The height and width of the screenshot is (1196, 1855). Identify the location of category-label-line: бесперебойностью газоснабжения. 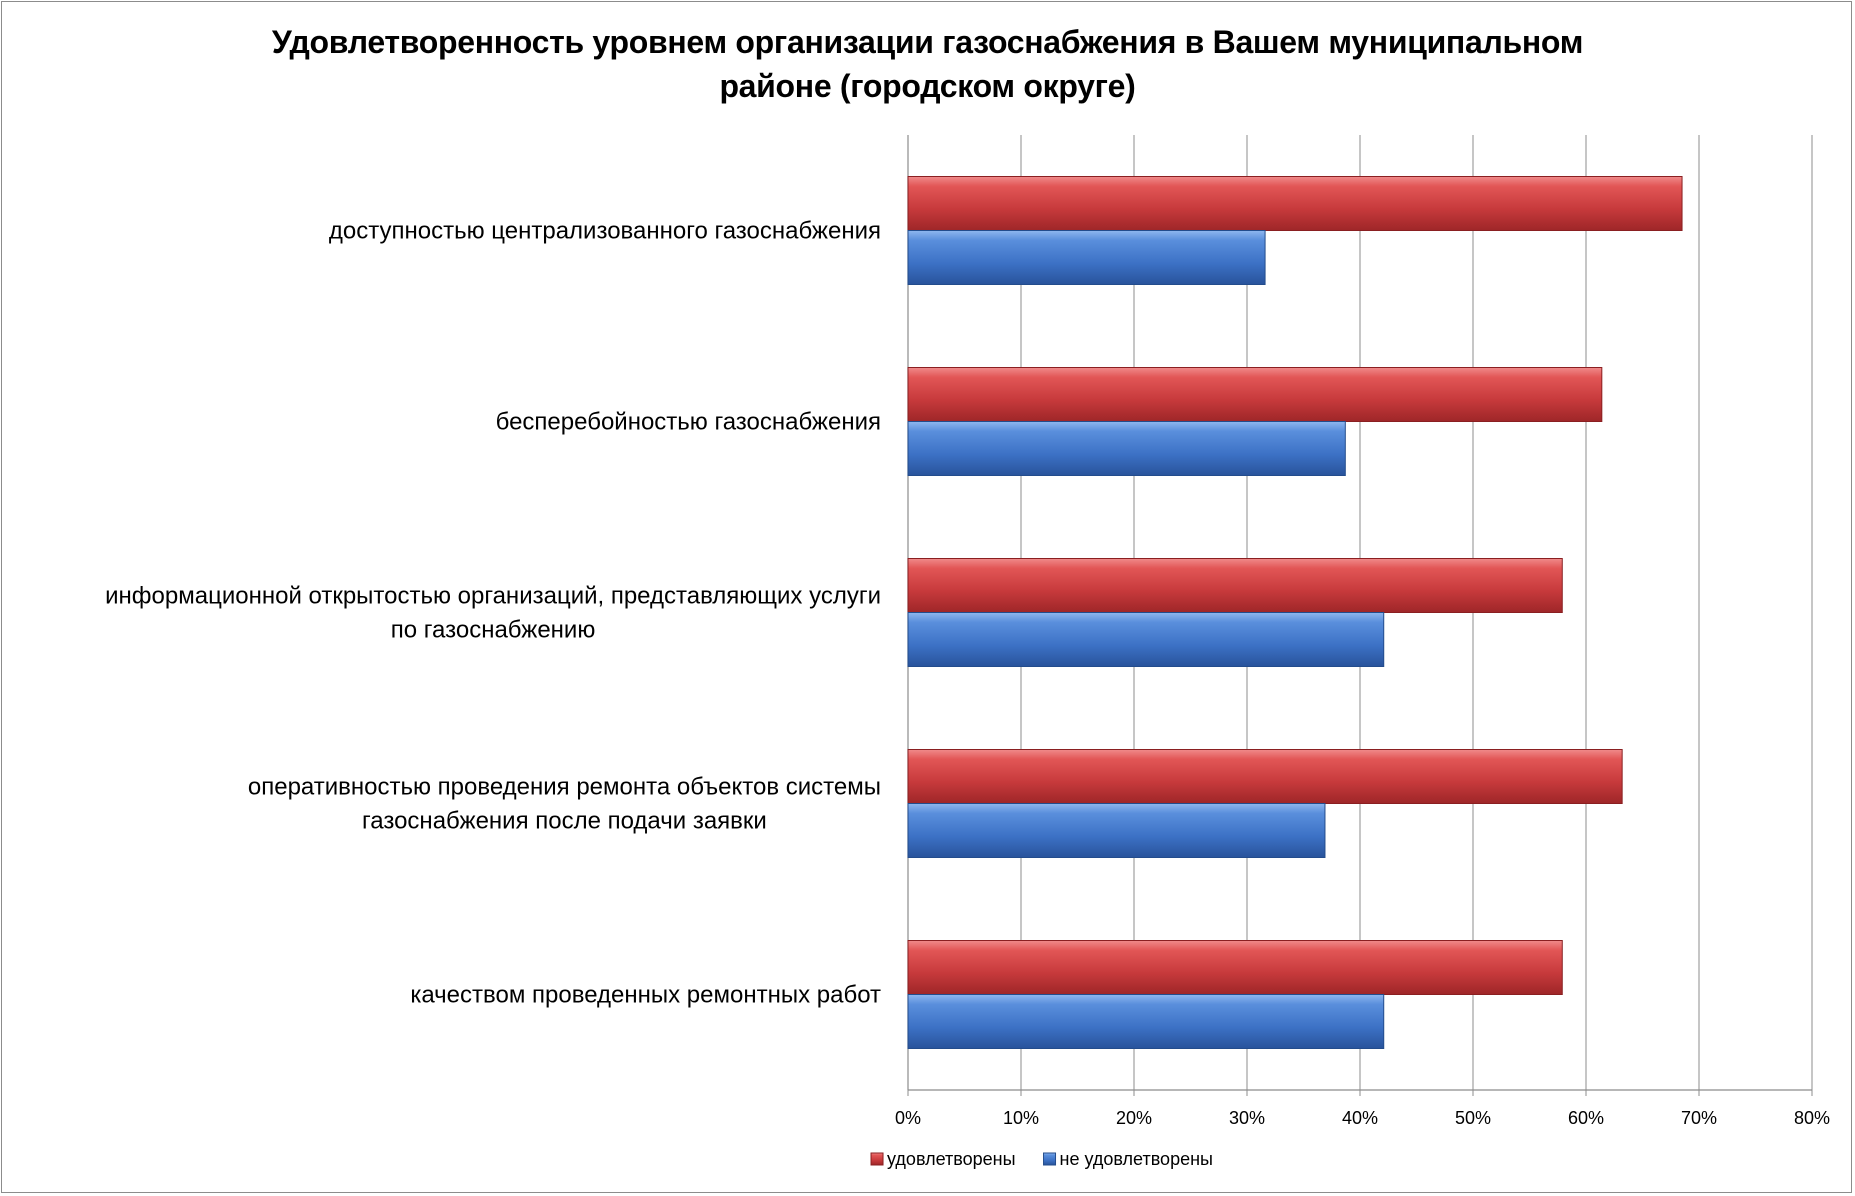
(688, 422).